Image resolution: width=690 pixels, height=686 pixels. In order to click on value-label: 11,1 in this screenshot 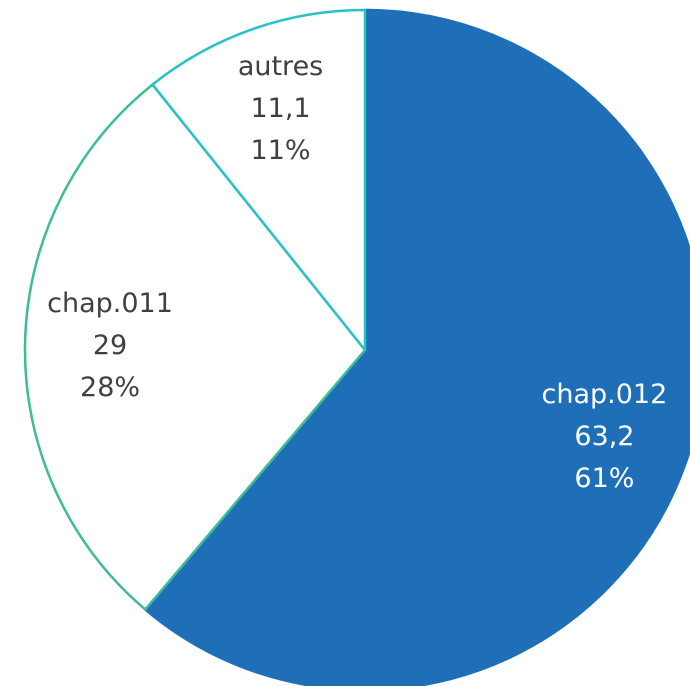, I will do `click(280, 108)`.